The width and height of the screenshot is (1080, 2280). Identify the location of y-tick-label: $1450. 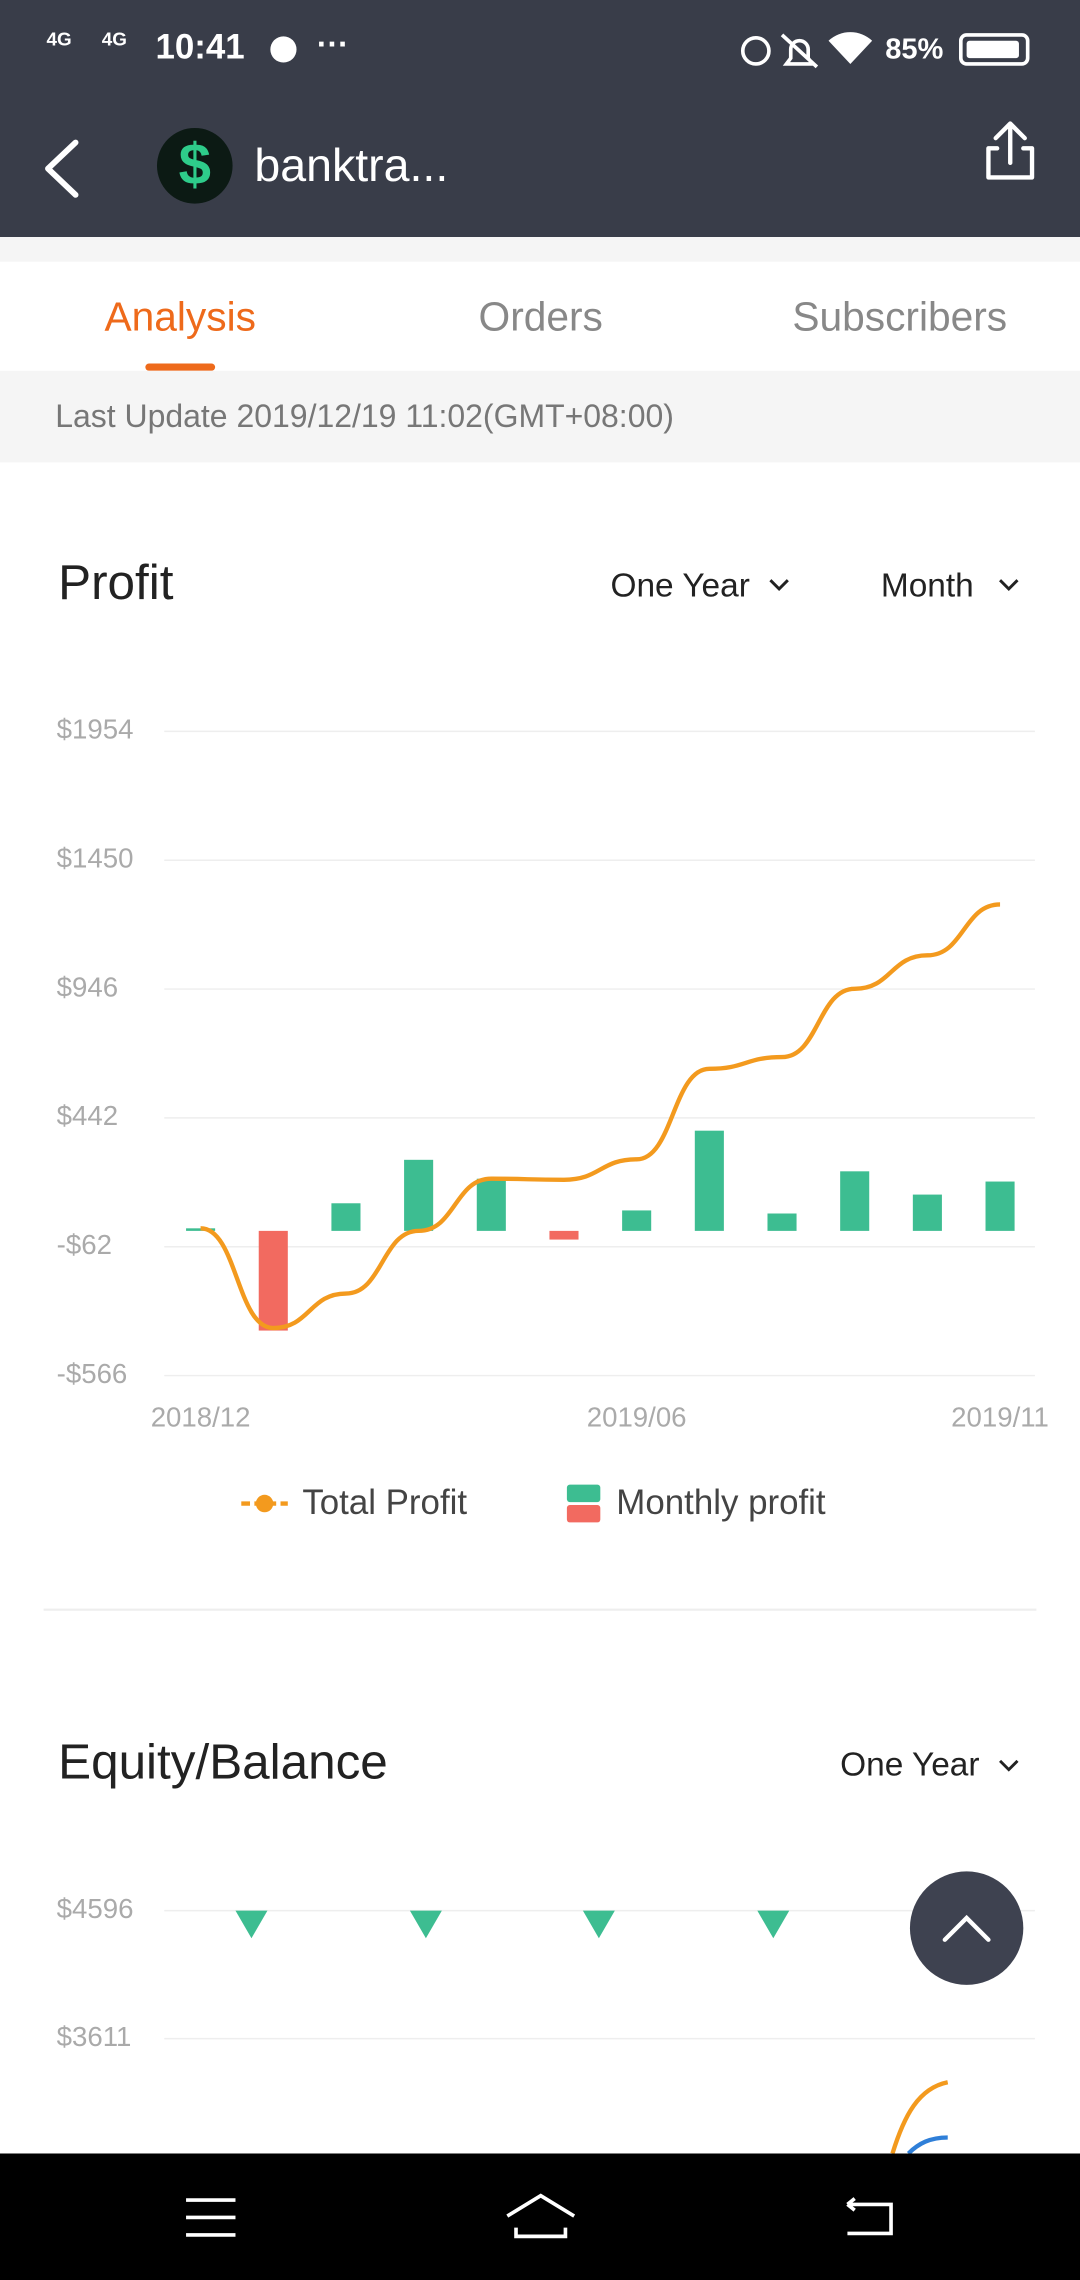
(95, 858).